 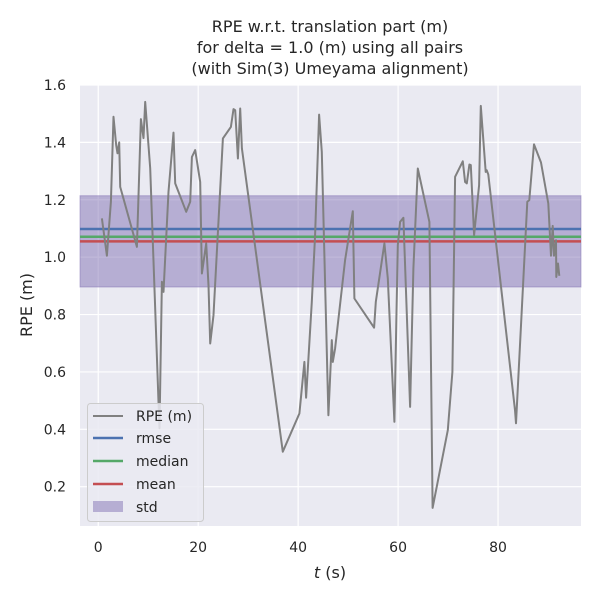 I want to click on y-tick-label: 1.6, so click(x=55, y=86).